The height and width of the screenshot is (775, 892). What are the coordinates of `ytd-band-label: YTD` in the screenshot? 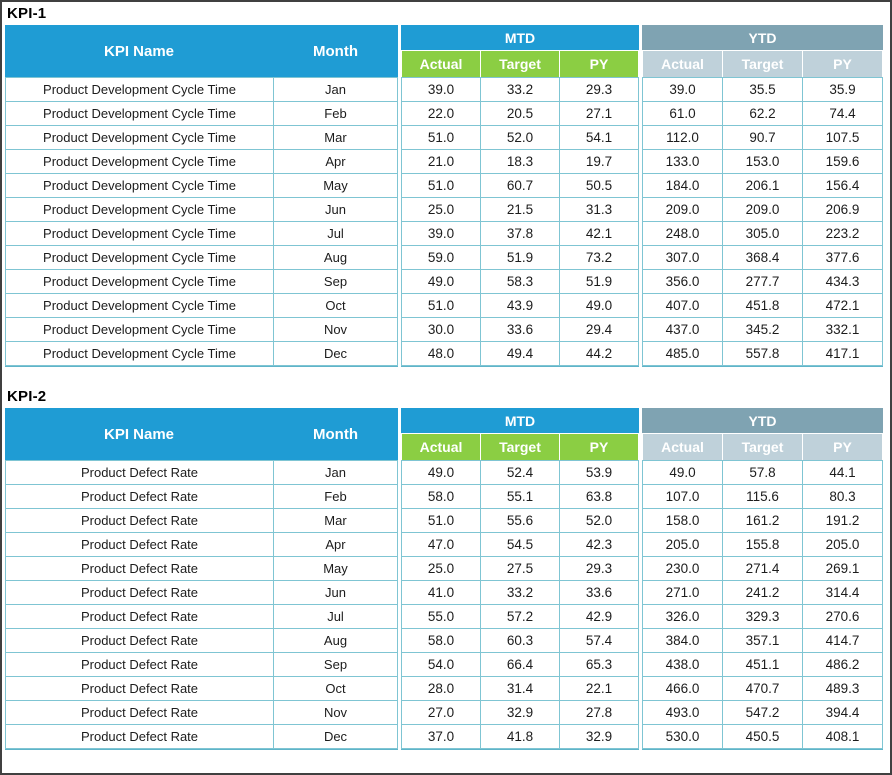 It's located at (762, 420).